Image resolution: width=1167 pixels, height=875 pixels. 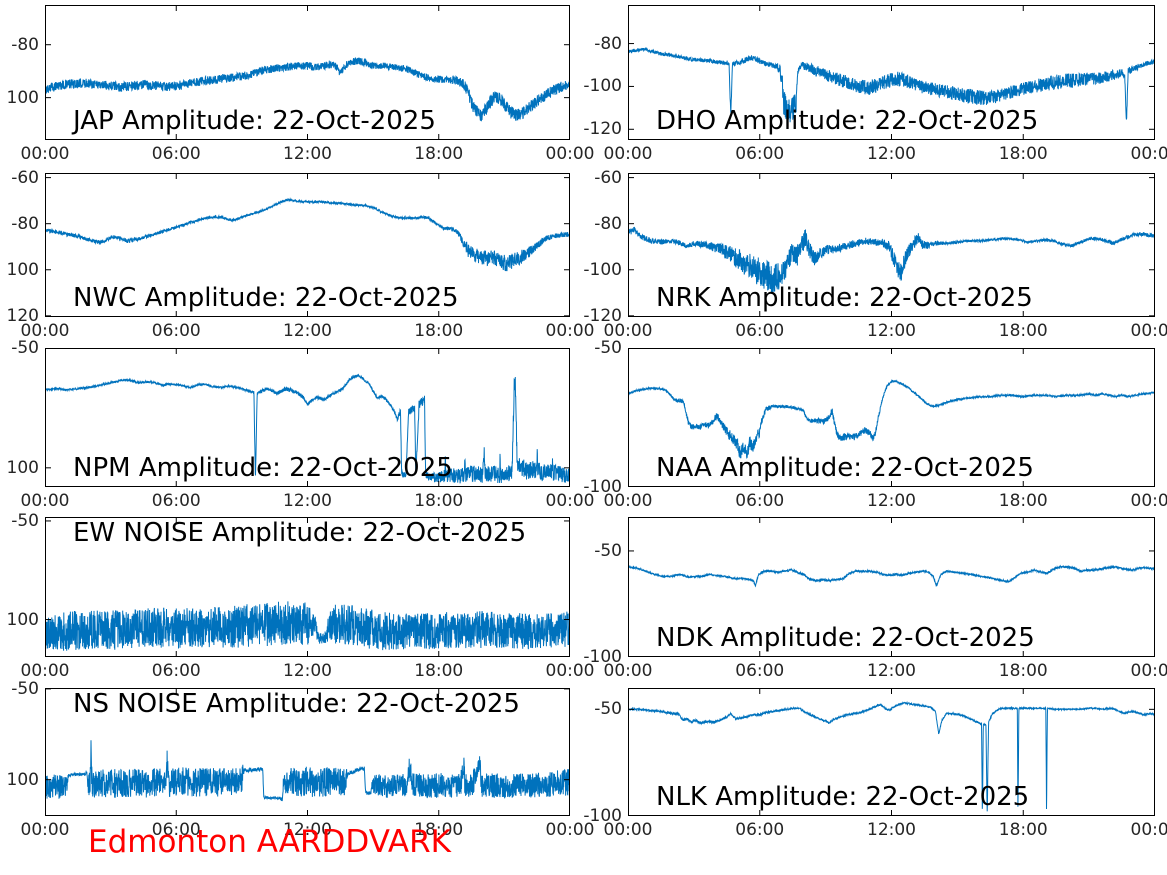 What do you see at coordinates (891, 576) in the screenshot?
I see `signal-trace-ndk` at bounding box center [891, 576].